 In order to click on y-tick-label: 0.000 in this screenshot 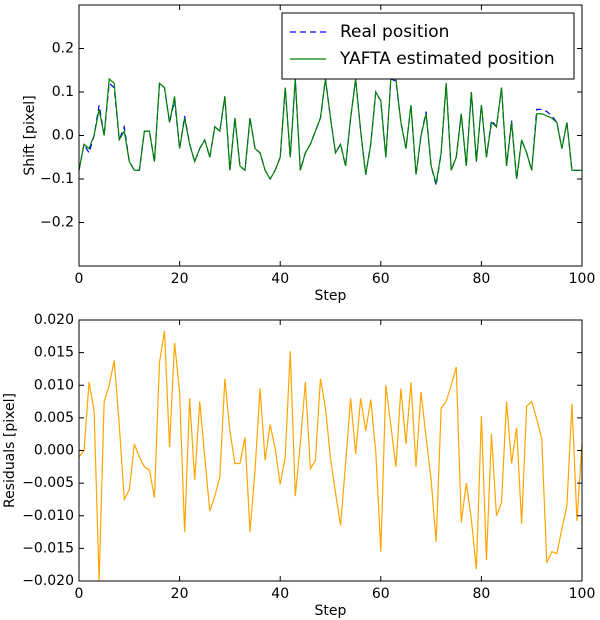, I will do `click(54, 451)`.